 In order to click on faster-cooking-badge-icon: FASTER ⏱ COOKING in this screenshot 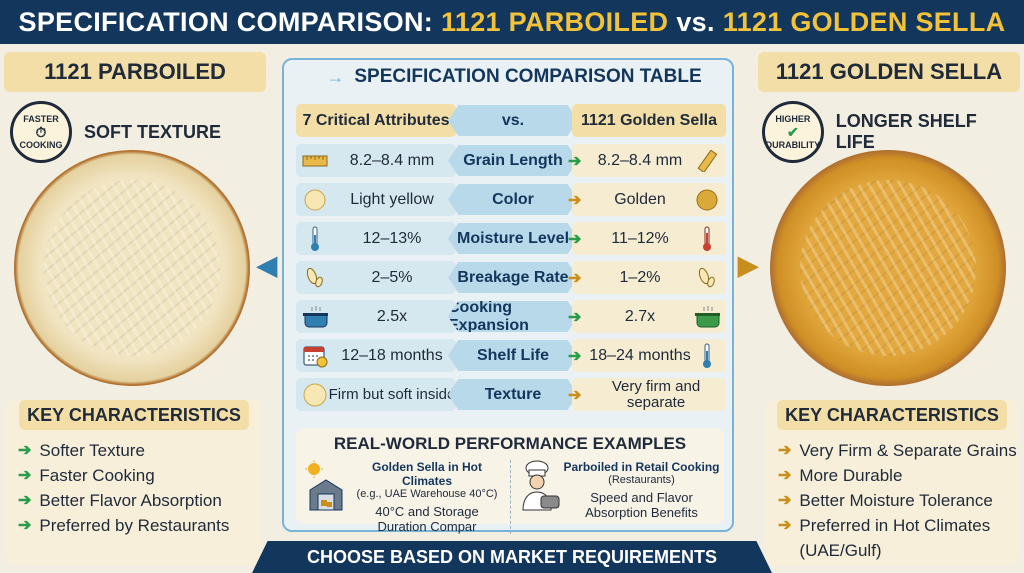, I will do `click(41, 132)`.